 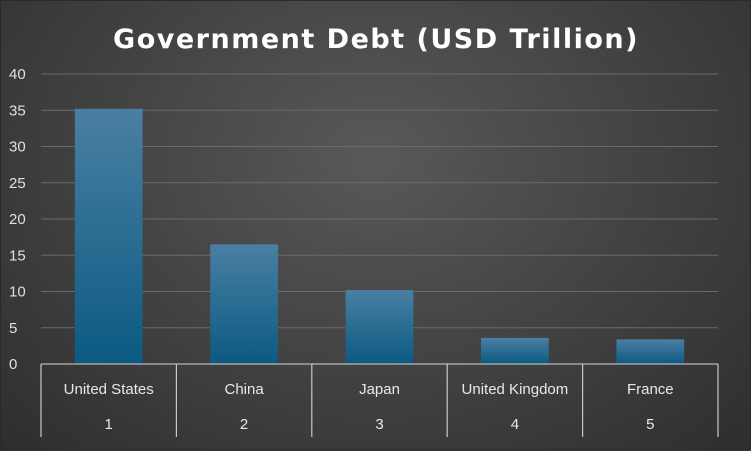 I want to click on x-category-label: Japan, so click(x=379, y=389).